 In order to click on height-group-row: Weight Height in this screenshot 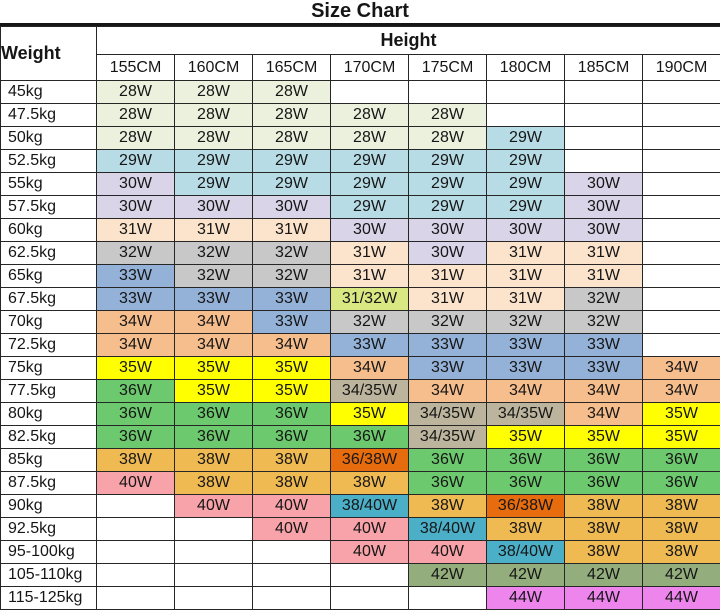, I will do `click(360, 53)`.